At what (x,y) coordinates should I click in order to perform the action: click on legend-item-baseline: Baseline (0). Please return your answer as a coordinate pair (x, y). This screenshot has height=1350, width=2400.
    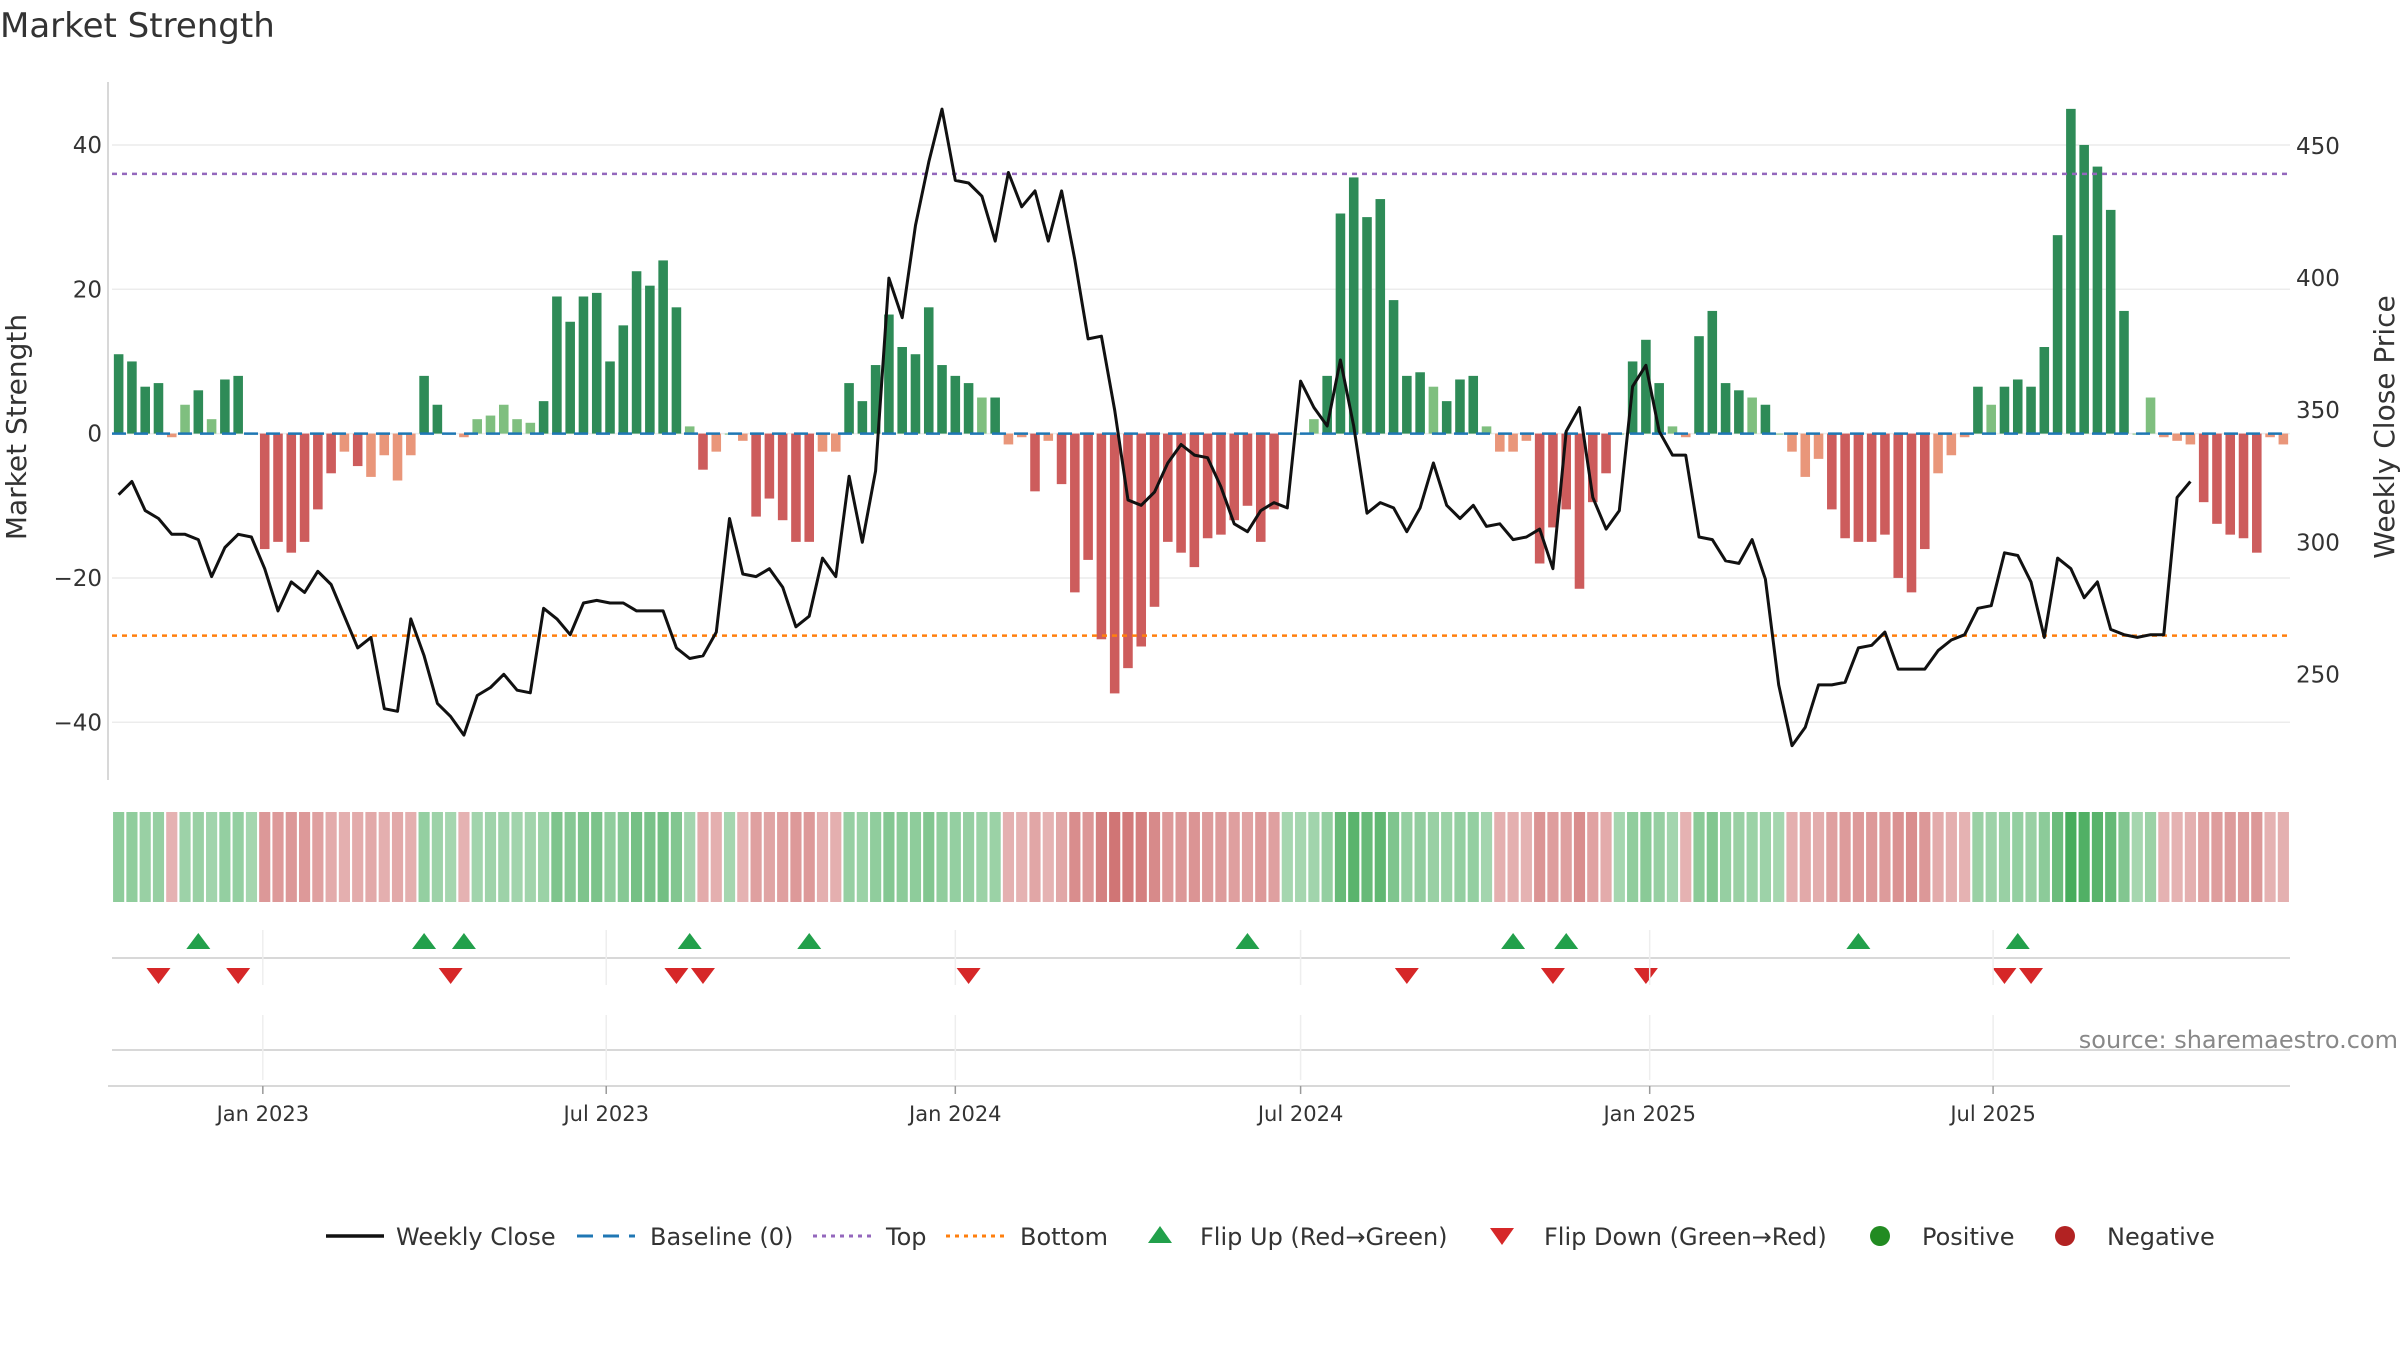
    Looking at the image, I should click on (685, 1237).